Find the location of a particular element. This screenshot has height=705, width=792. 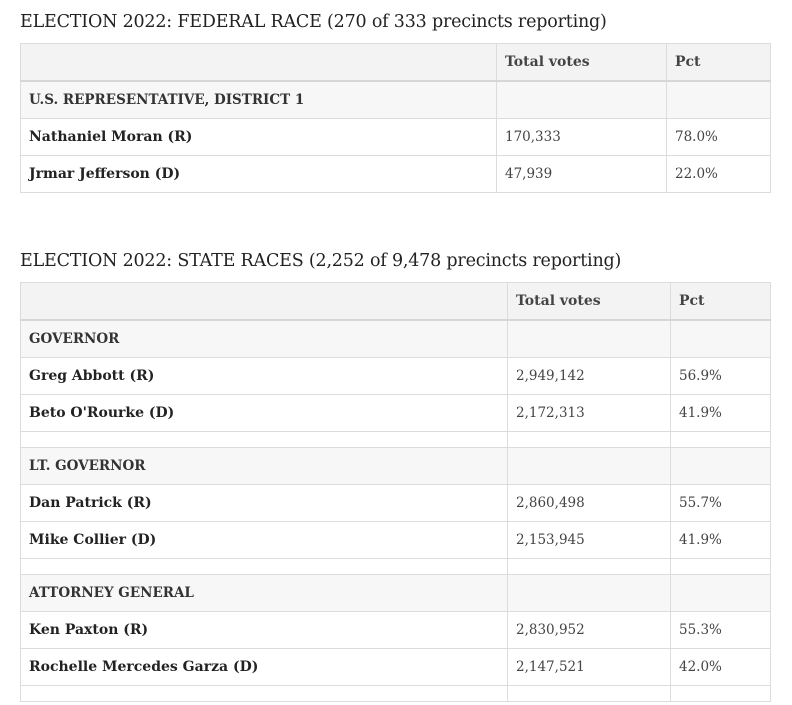

candidate-name: Nathaniel Moran (R) is located at coordinates (258, 136).